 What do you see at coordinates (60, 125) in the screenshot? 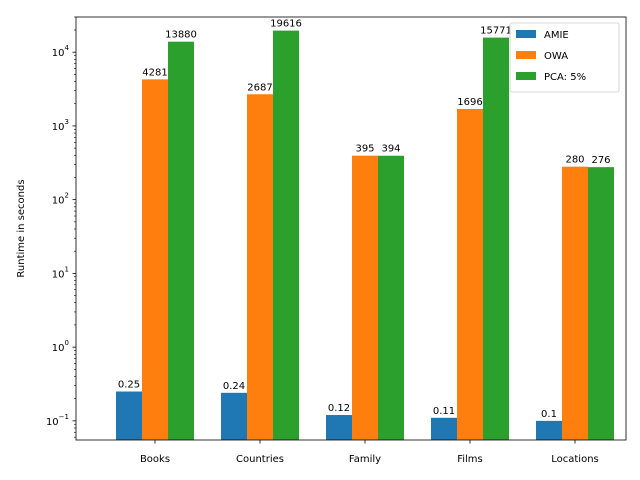
I see `y-tick-label: 10³` at bounding box center [60, 125].